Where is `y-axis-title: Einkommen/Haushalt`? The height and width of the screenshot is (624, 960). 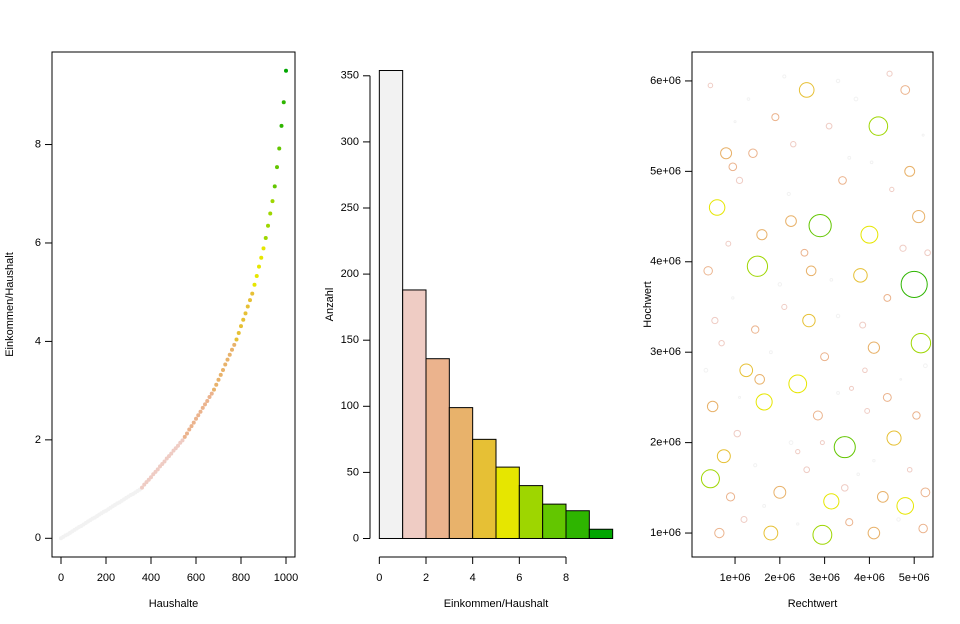
y-axis-title: Einkommen/Haushalt is located at coordinates (10, 304).